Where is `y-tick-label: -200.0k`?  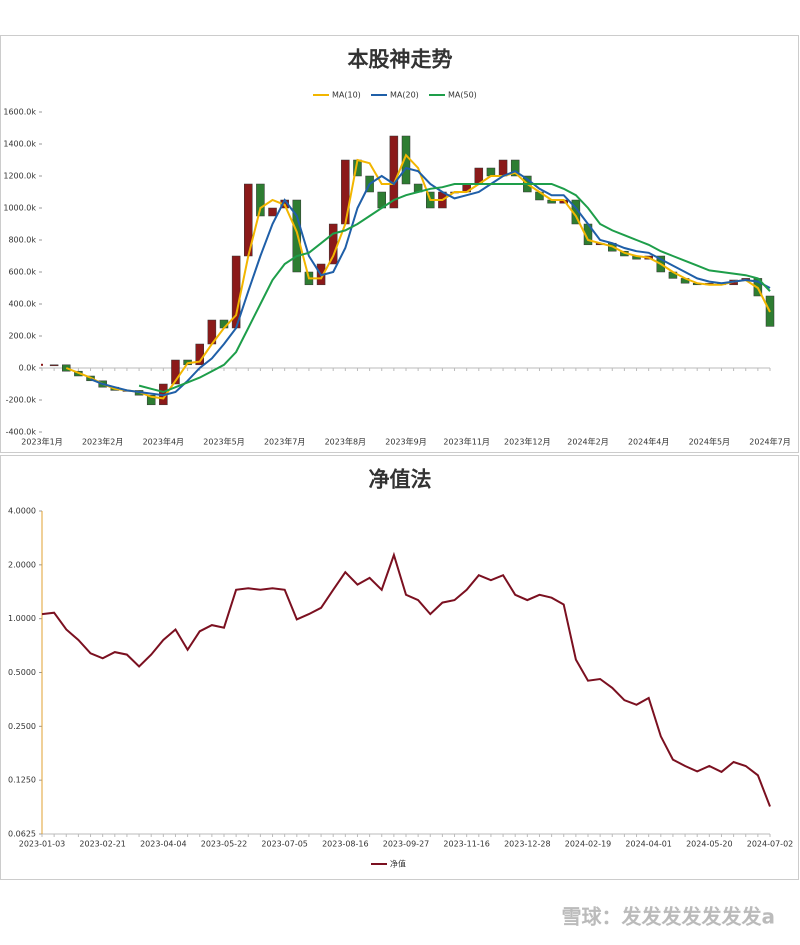 y-tick-label: -200.0k is located at coordinates (21, 400).